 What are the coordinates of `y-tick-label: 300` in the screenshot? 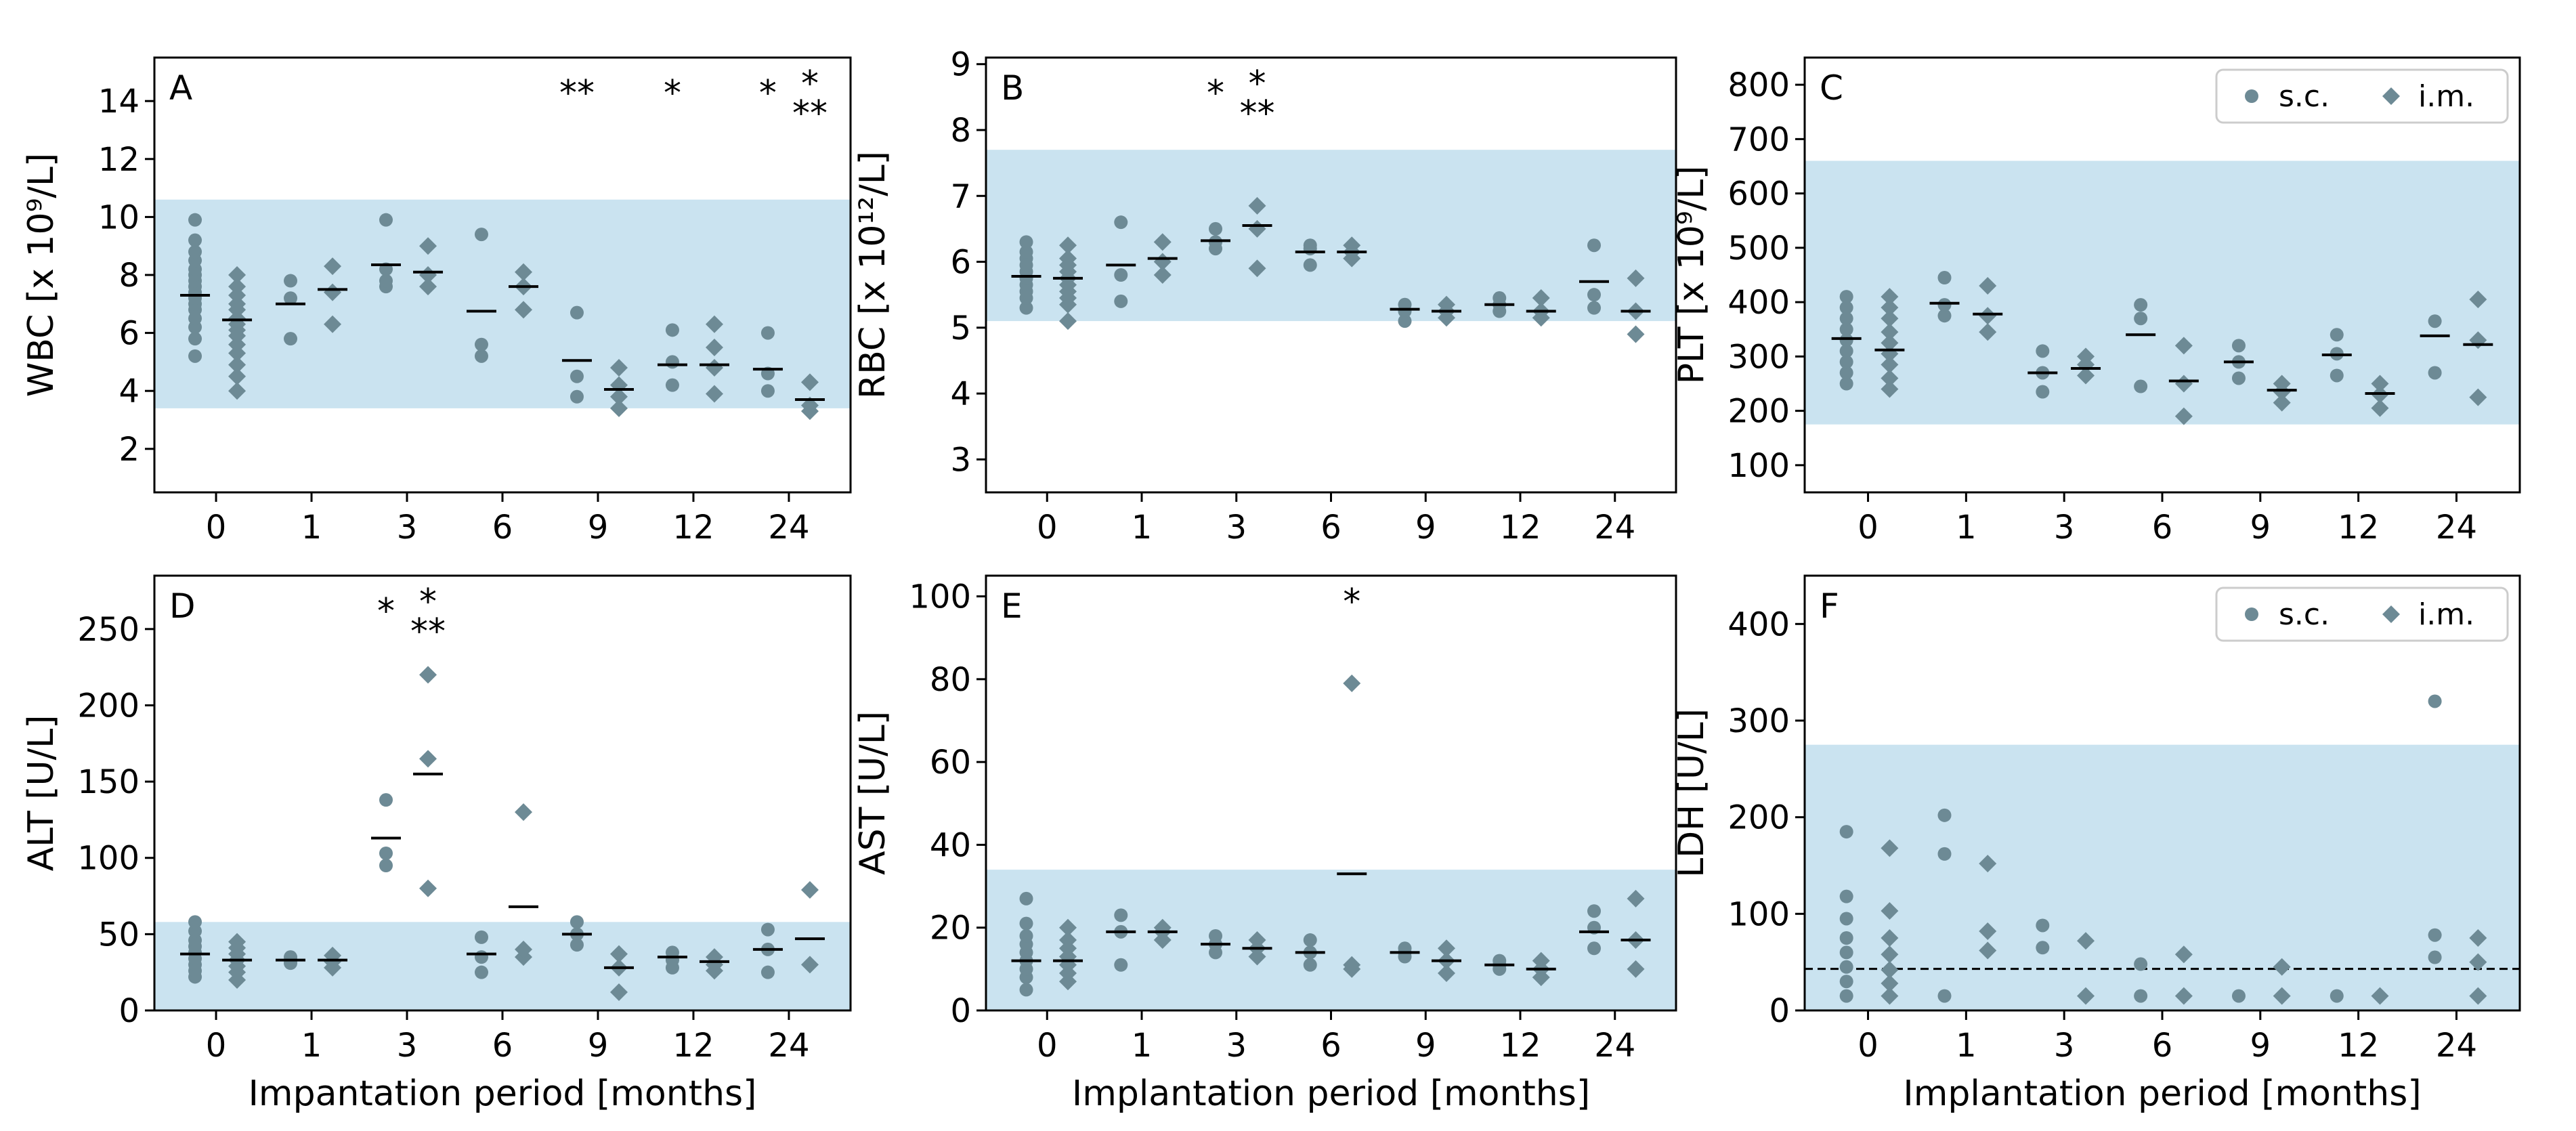 It's located at (1758, 721).